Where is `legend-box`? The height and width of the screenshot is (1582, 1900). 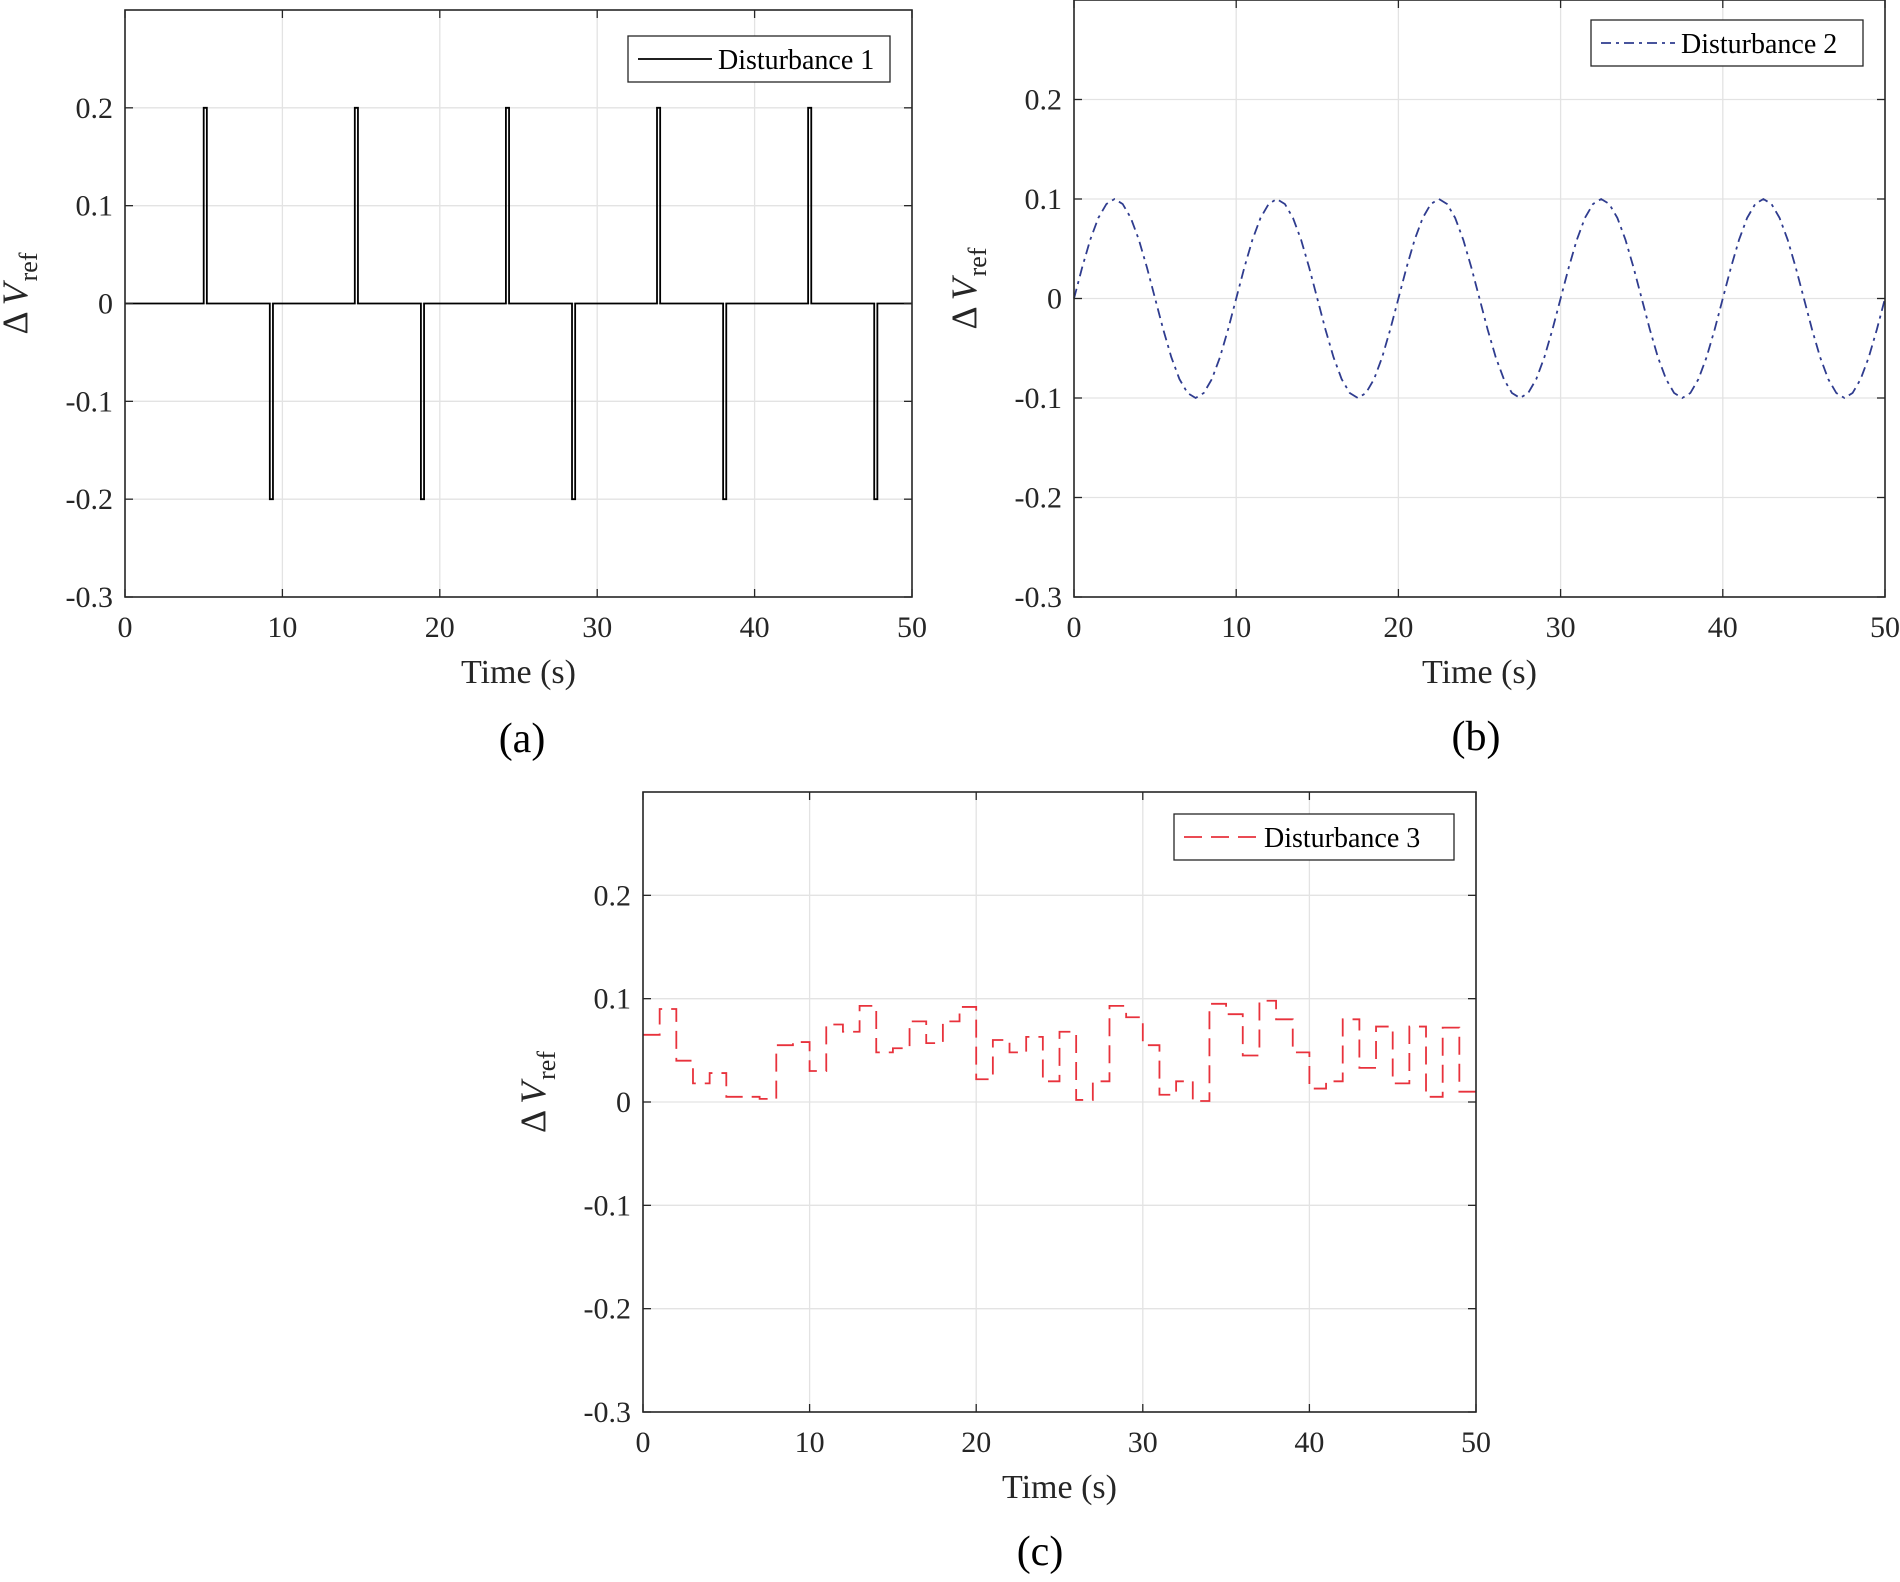
legend-box is located at coordinates (1727, 43).